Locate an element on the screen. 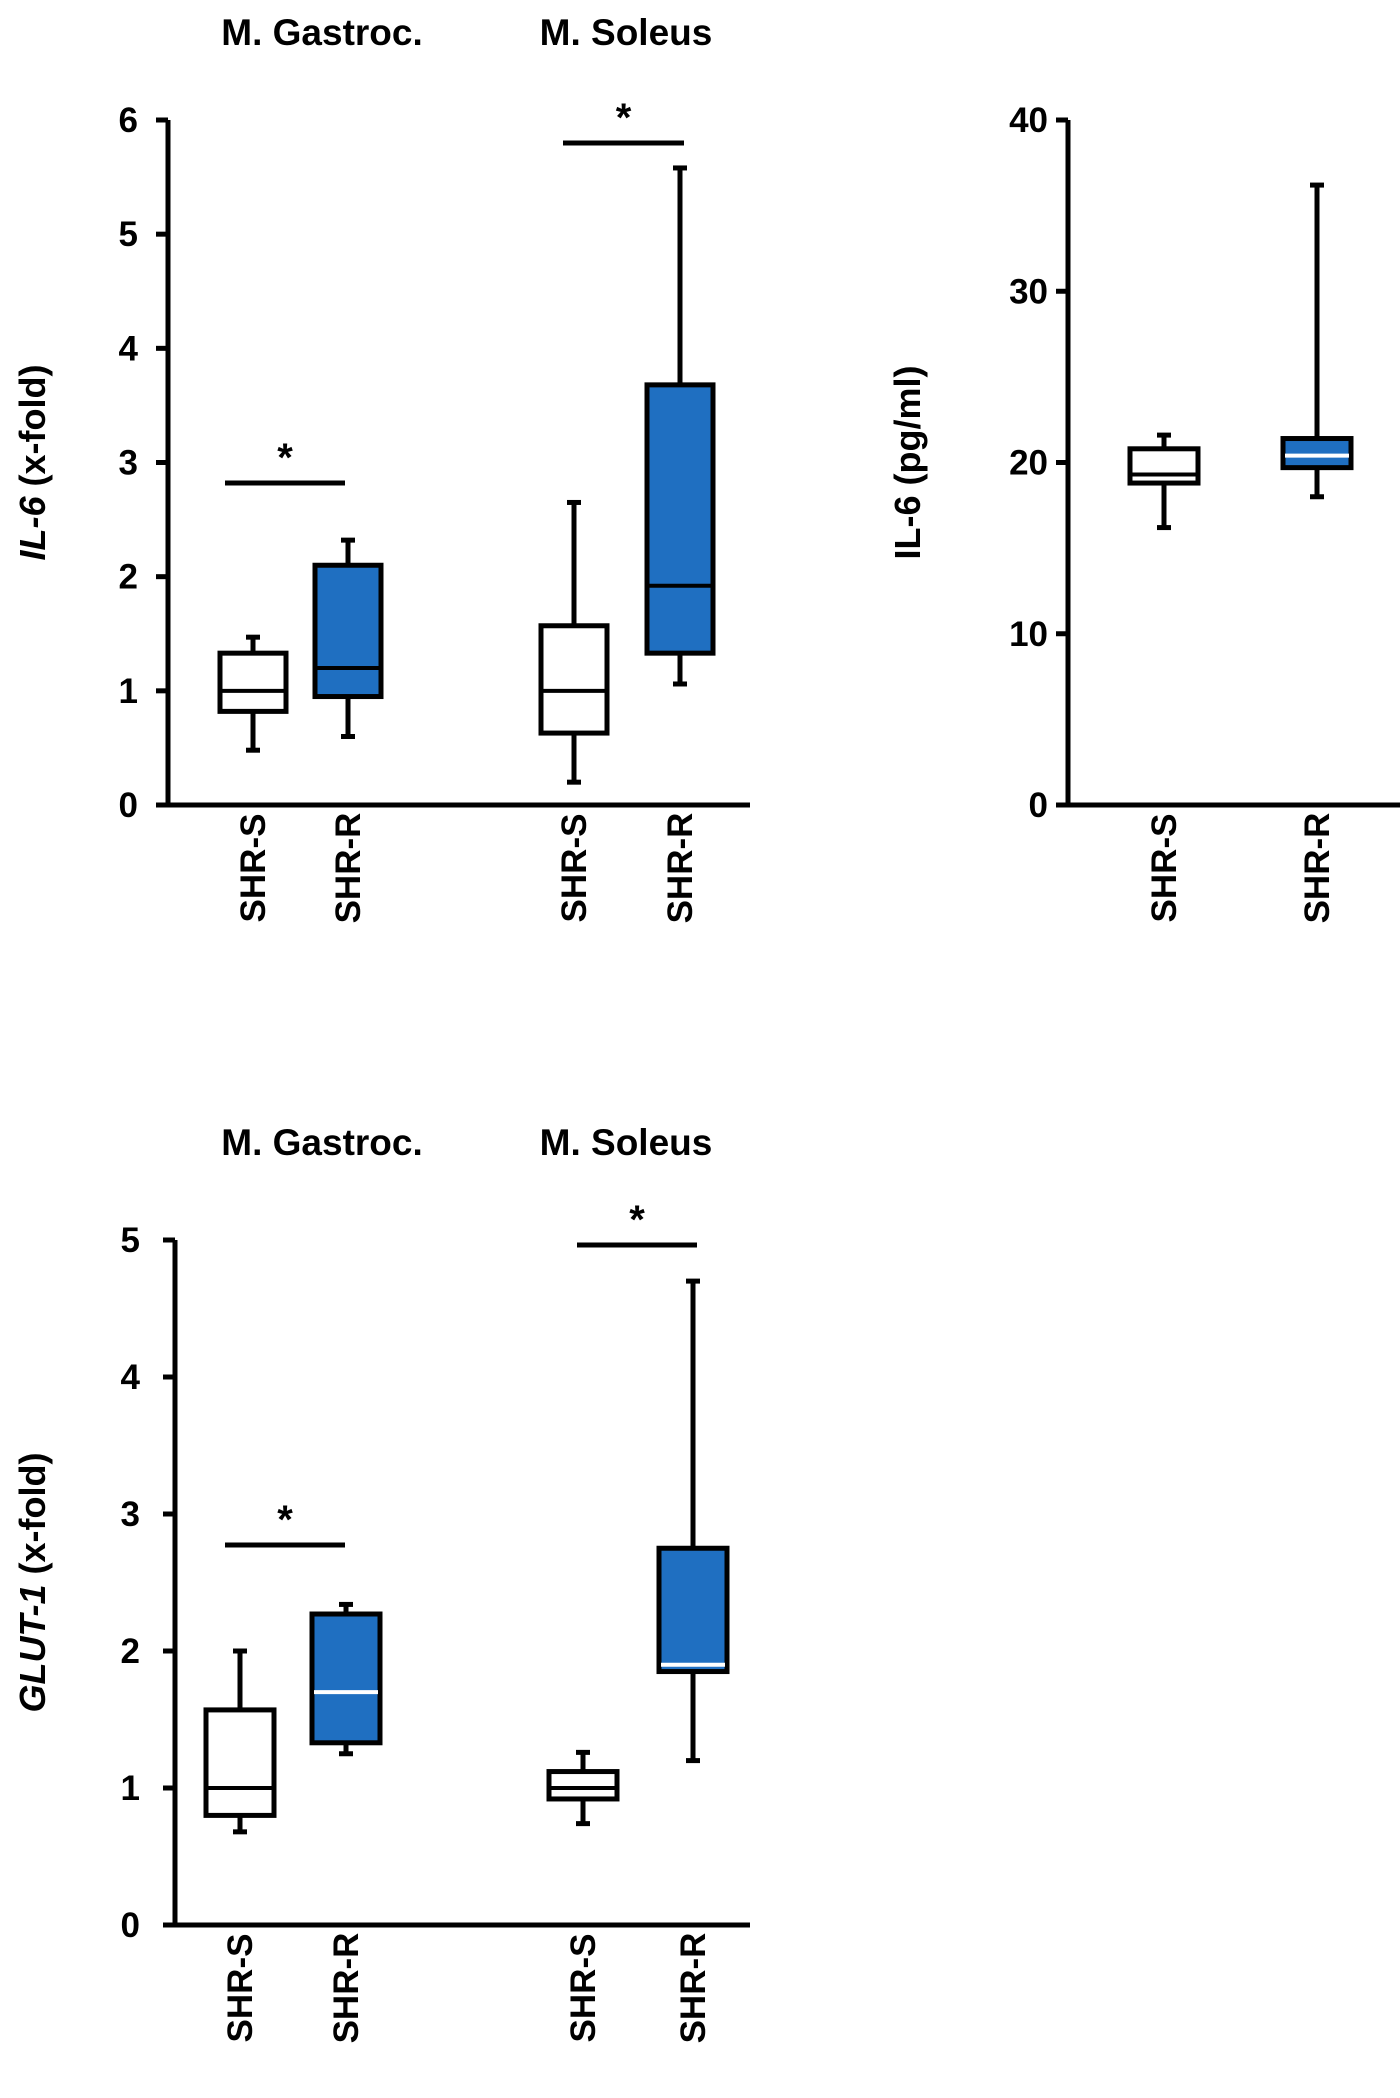 Image resolution: width=1400 pixels, height=2098 pixels. y-axis-label: IL-6 (pg/ml) is located at coordinates (907, 463).